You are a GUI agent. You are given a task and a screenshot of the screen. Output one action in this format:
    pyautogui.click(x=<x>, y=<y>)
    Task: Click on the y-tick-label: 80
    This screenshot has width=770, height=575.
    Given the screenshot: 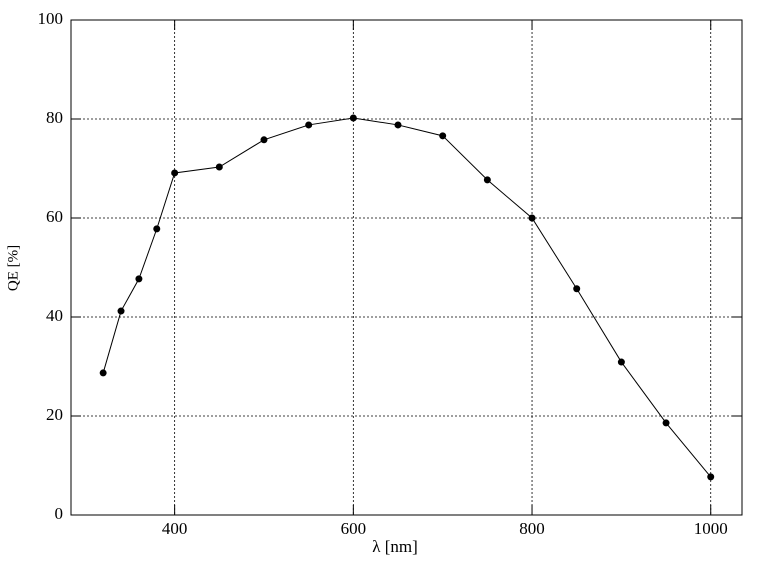 What is the action you would take?
    pyautogui.click(x=54, y=117)
    